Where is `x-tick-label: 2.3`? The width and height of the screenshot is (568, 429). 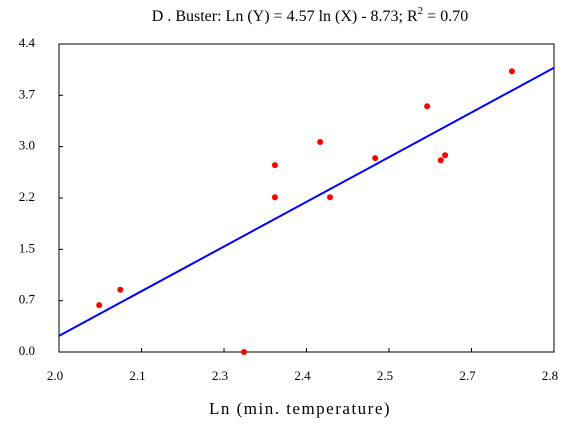 x-tick-label: 2.3 is located at coordinates (220, 375).